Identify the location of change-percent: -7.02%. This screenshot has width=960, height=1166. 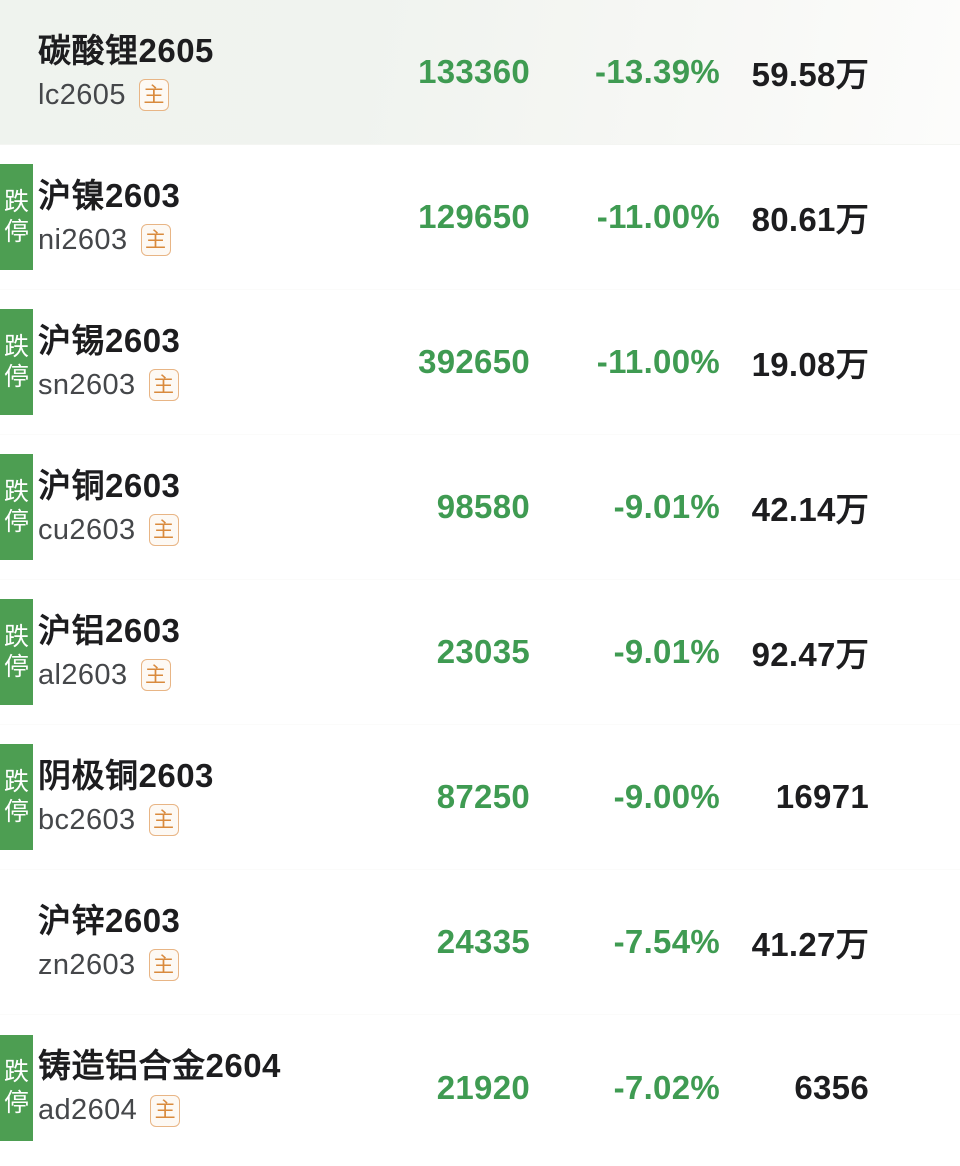
(666, 1087).